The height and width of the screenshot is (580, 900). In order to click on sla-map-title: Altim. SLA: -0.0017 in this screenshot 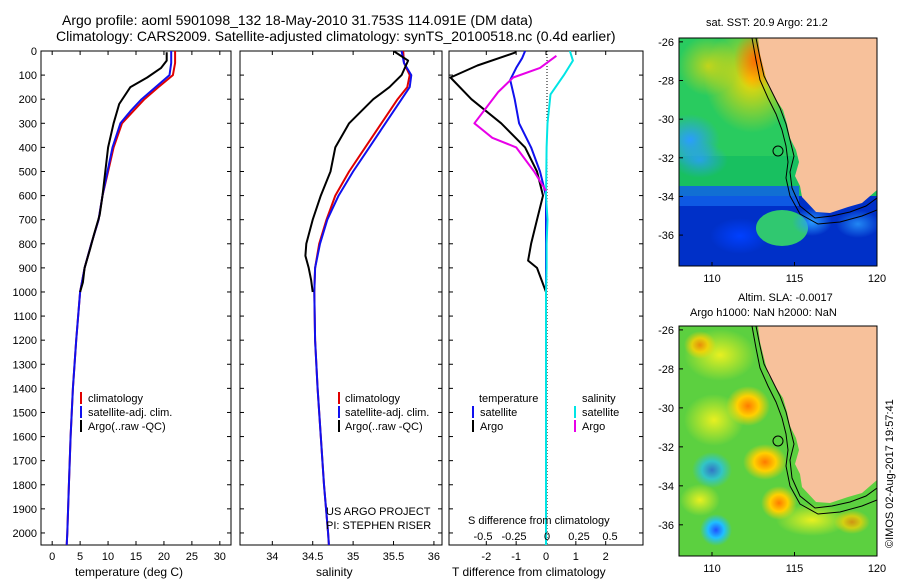, I will do `click(785, 298)`.